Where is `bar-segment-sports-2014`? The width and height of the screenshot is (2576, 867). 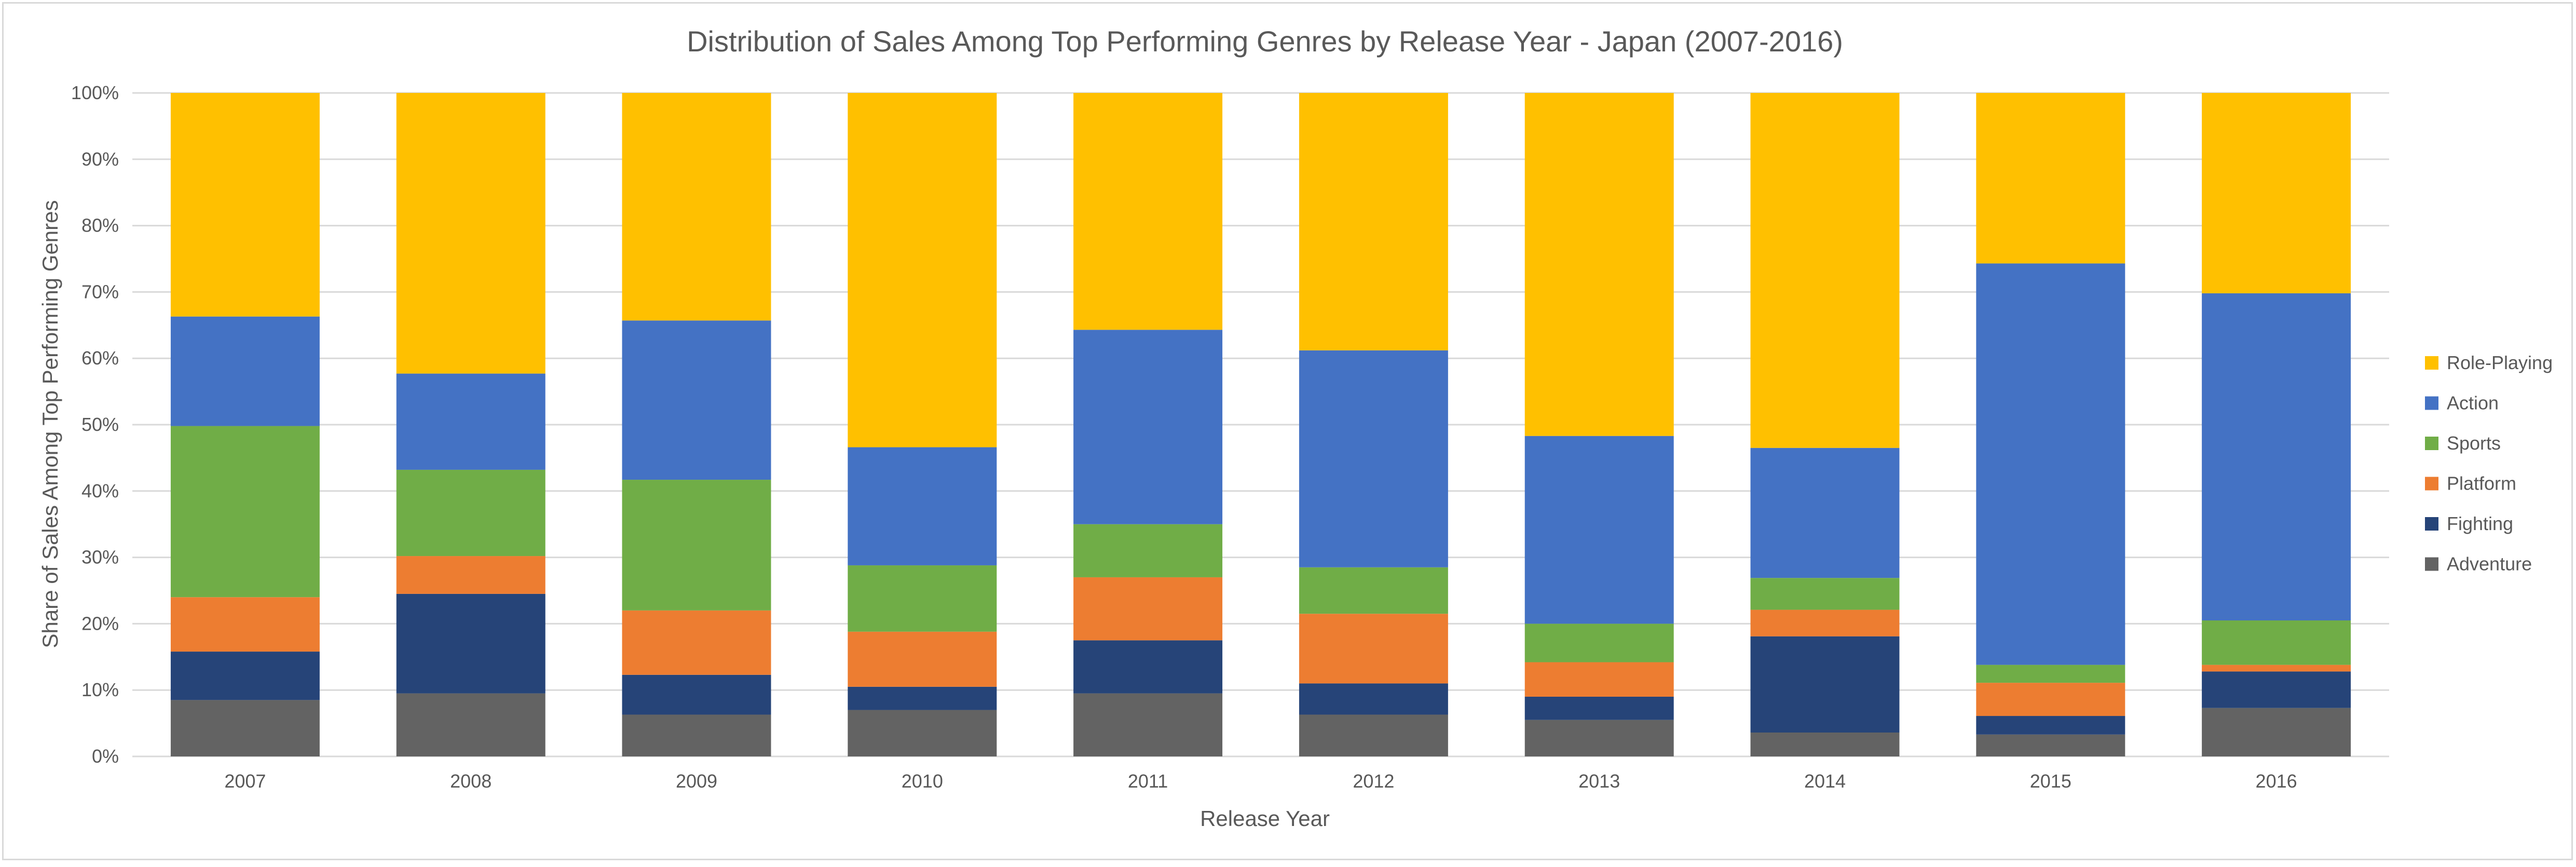 bar-segment-sports-2014 is located at coordinates (1825, 594).